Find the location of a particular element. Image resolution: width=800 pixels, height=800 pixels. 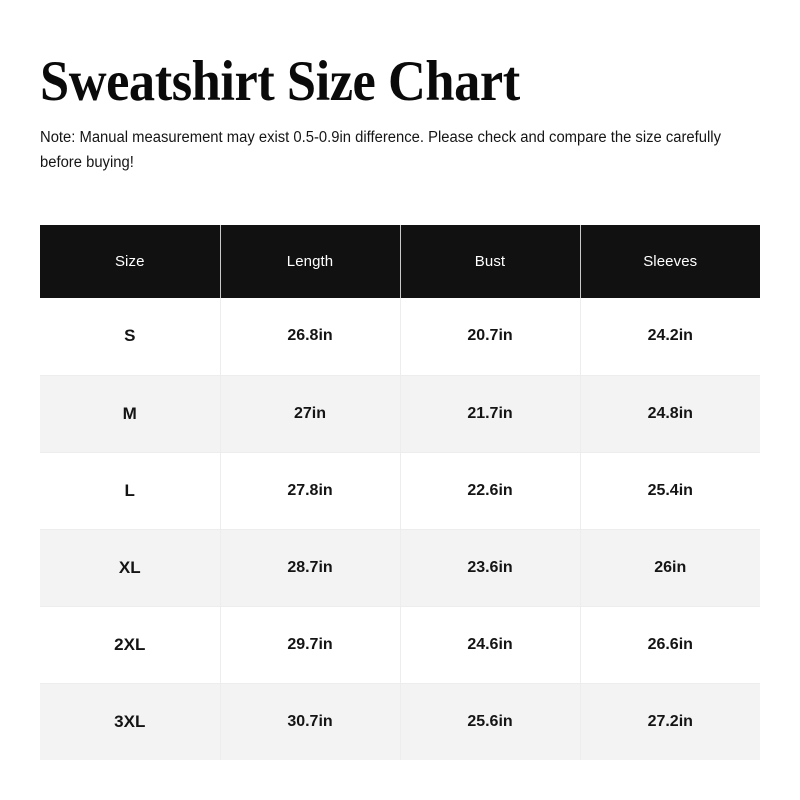

cell-size: 2XL is located at coordinates (130, 645).